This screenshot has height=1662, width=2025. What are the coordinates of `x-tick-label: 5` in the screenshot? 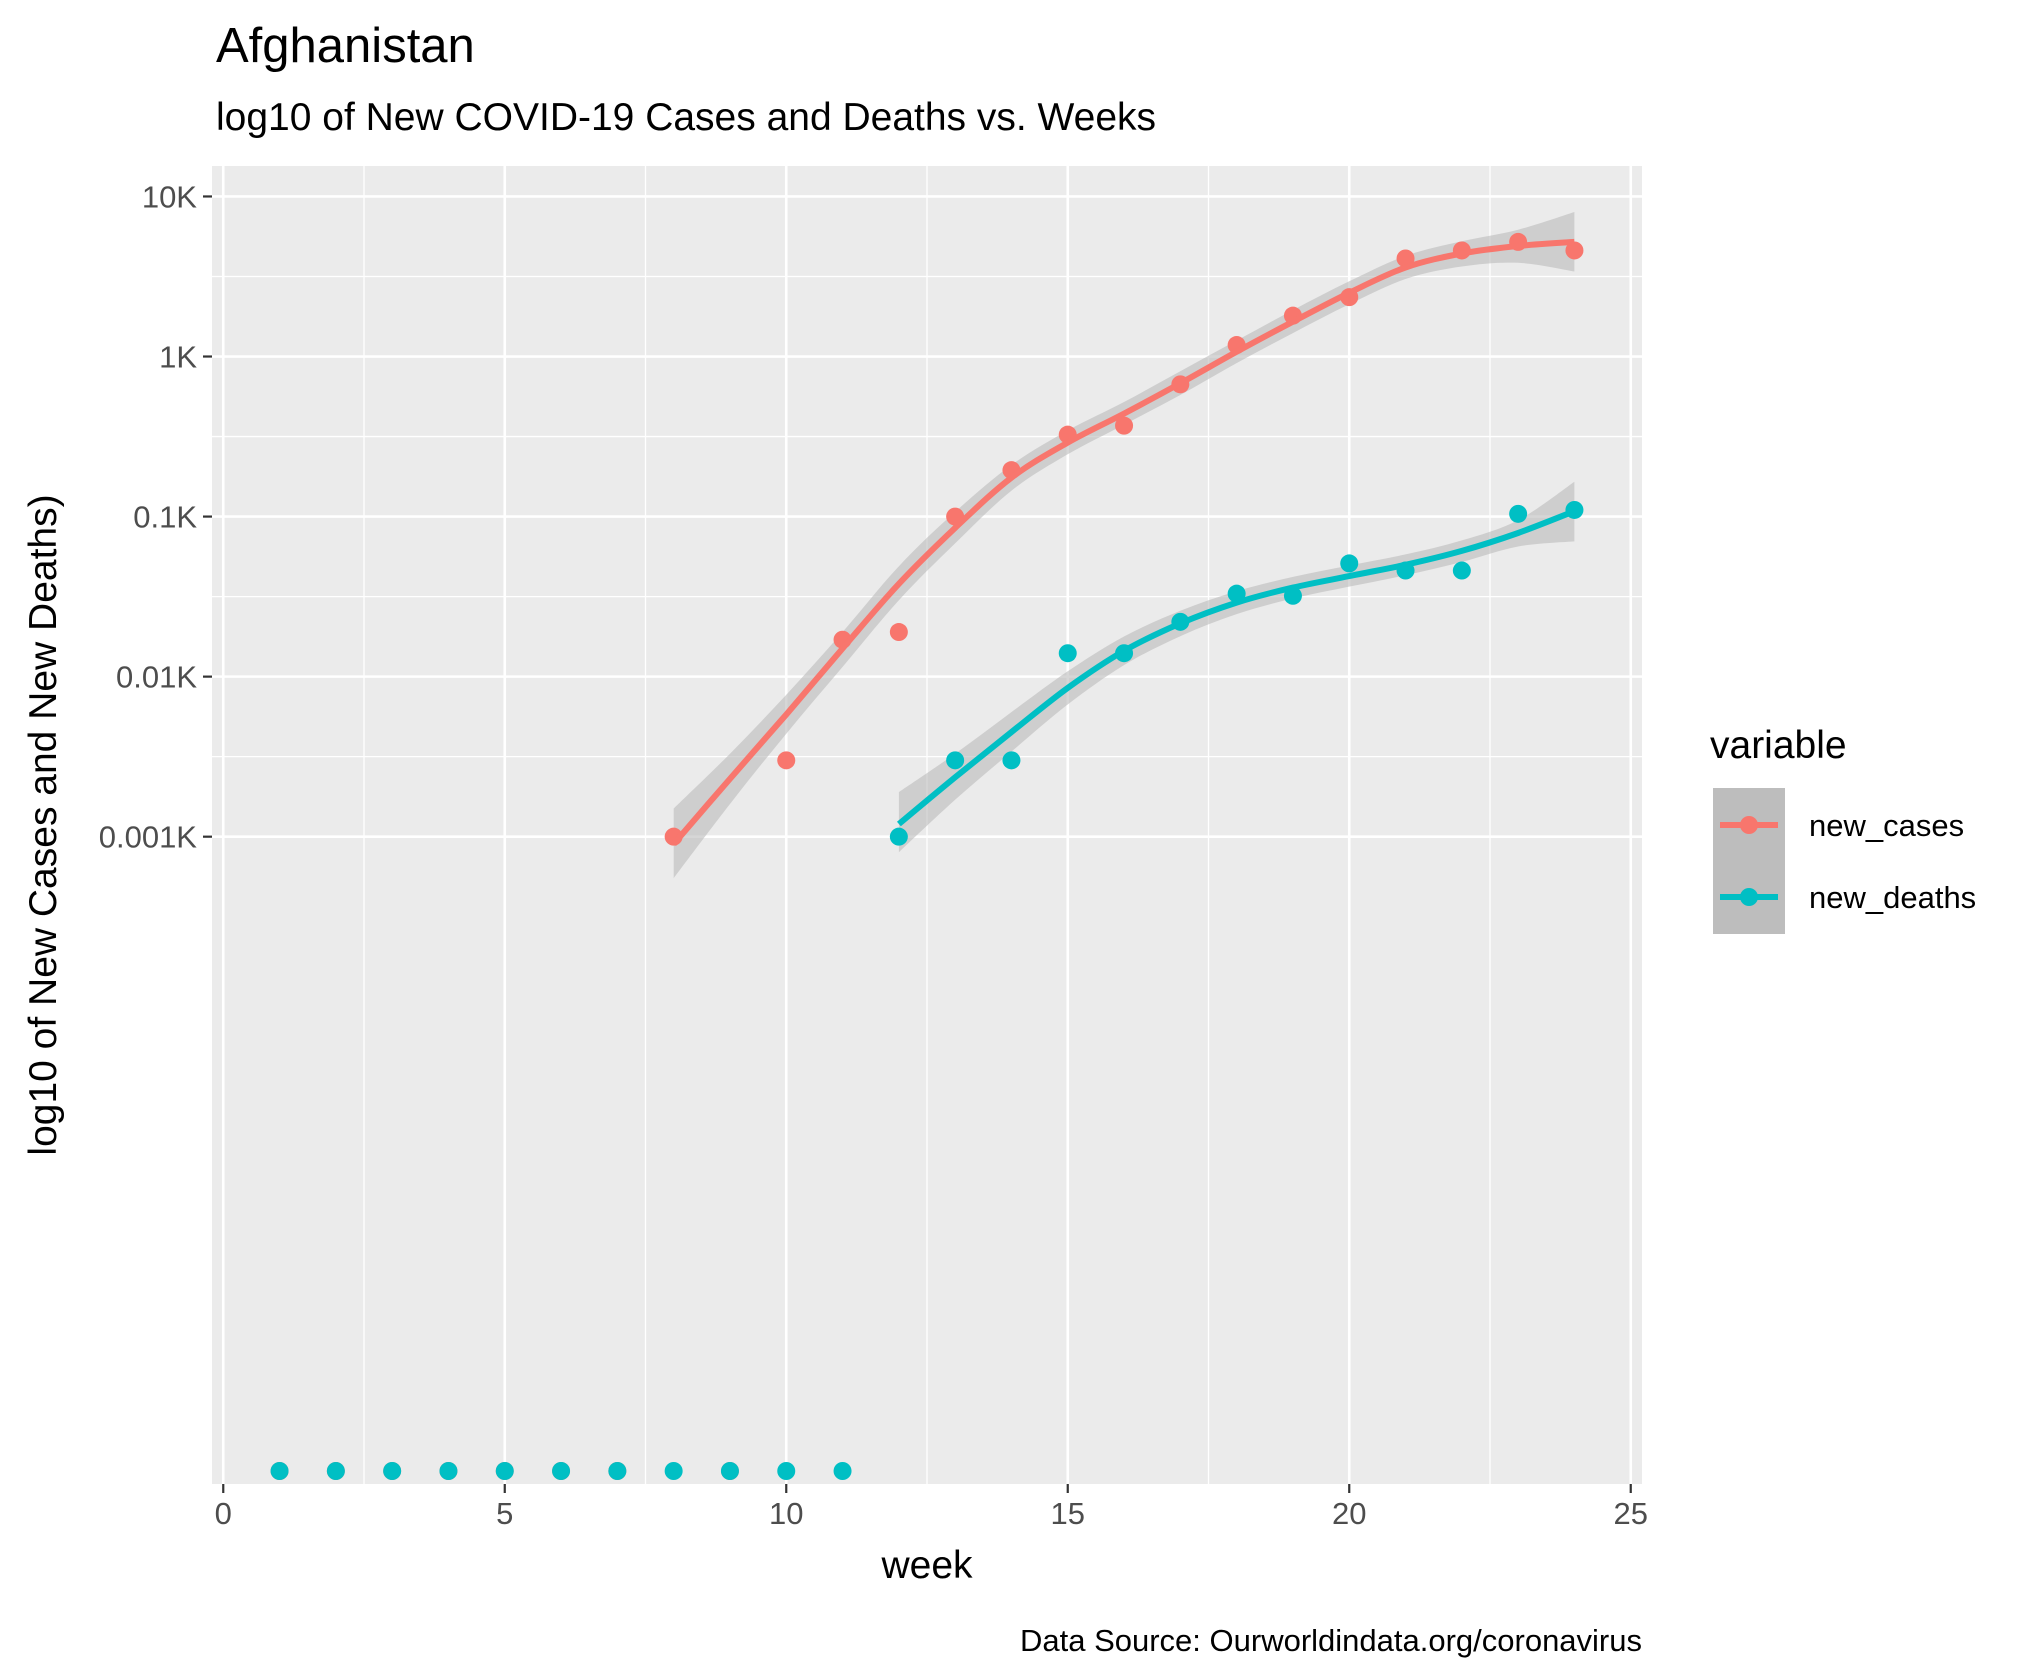 It's located at (504, 1513).